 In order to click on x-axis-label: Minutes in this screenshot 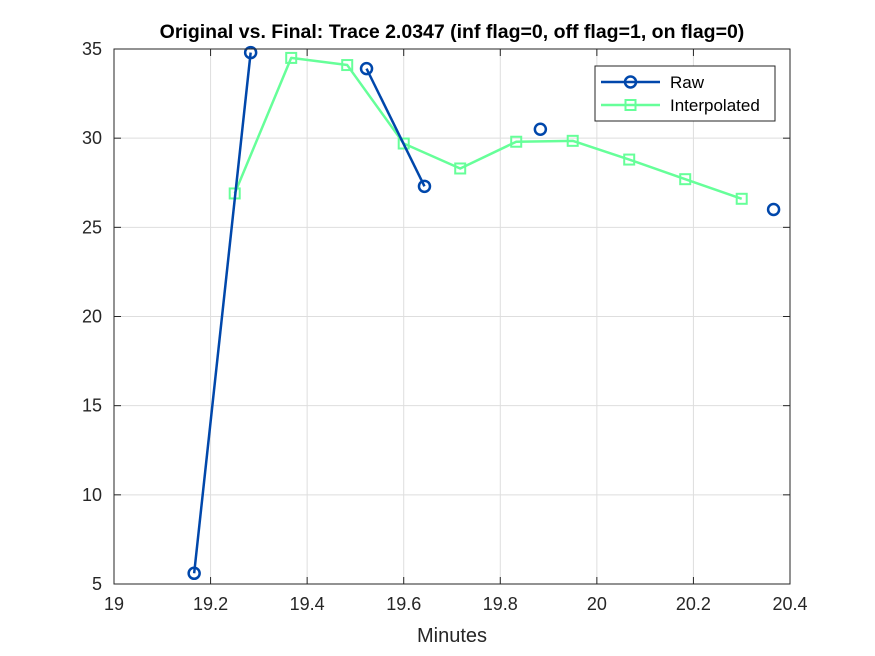, I will do `click(452, 636)`.